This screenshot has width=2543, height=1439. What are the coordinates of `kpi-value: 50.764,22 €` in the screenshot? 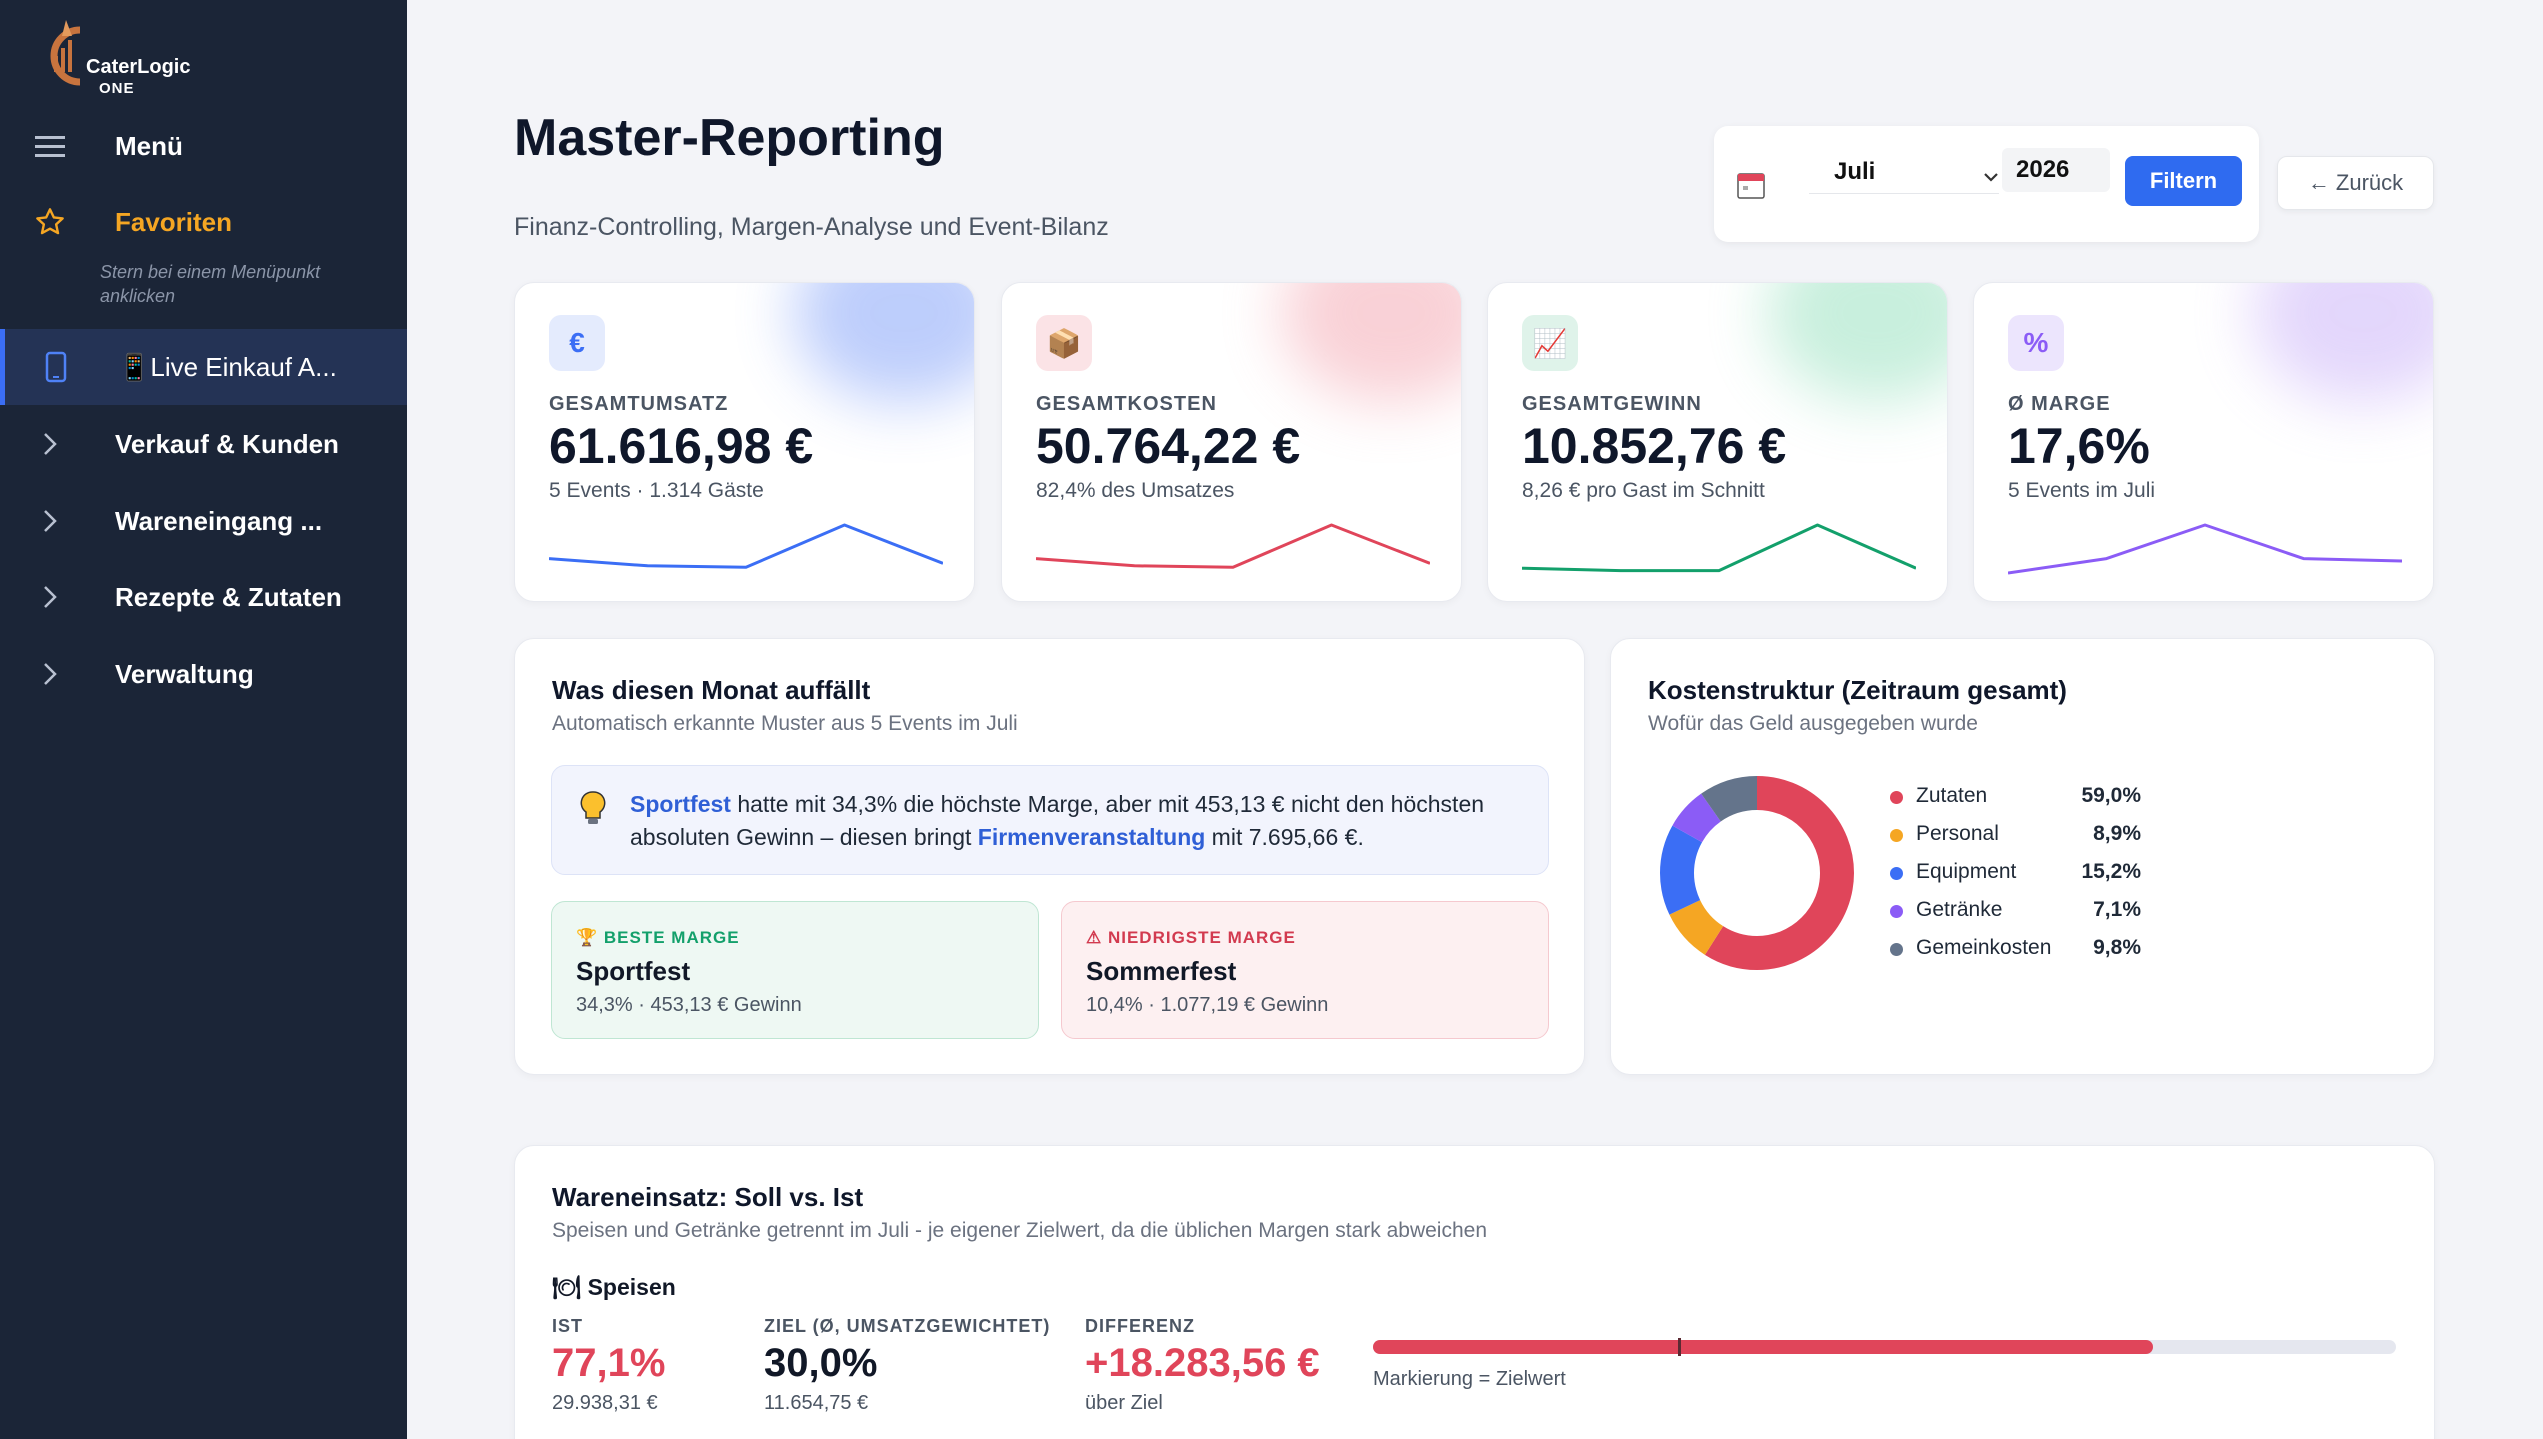 It's located at (1168, 446).